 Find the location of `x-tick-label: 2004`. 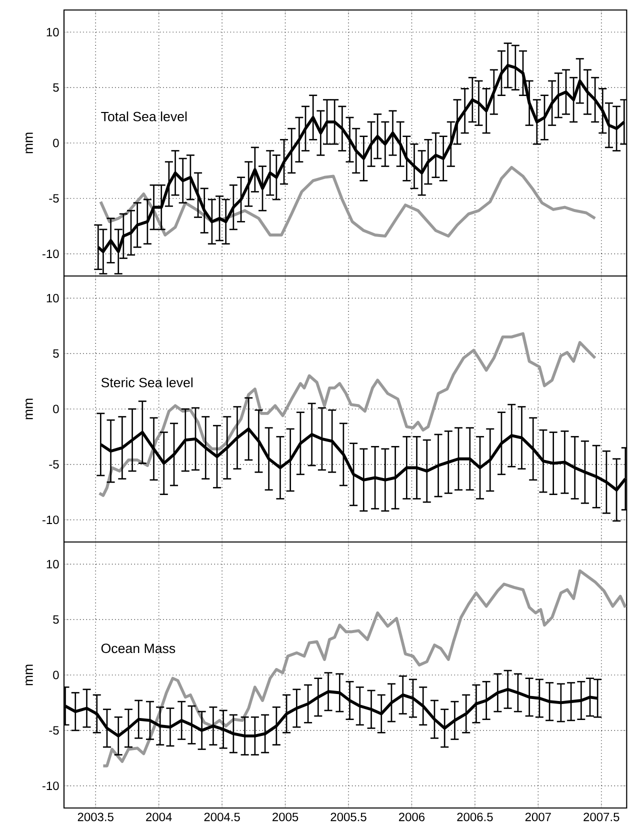

x-tick-label: 2004 is located at coordinates (159, 817).